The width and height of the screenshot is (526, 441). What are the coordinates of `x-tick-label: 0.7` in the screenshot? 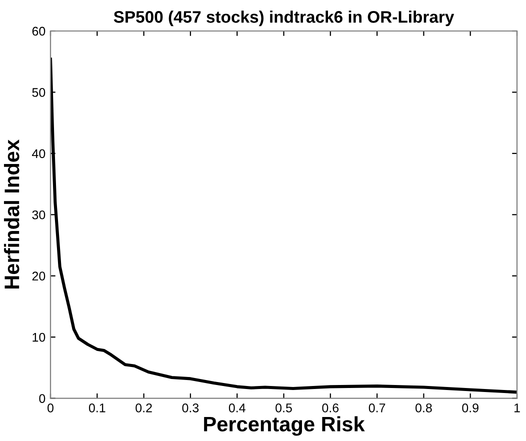 It's located at (377, 407).